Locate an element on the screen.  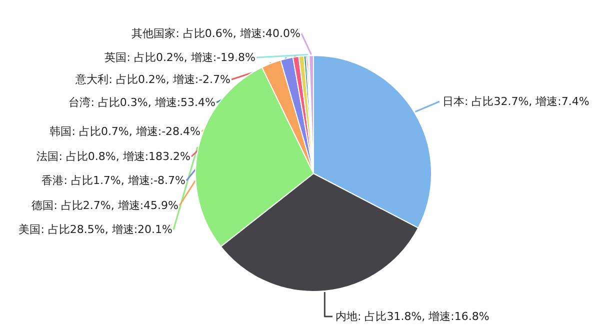
slice-label: 其他国家: 占比0.6%, 增速:40.0% is located at coordinates (216, 33).